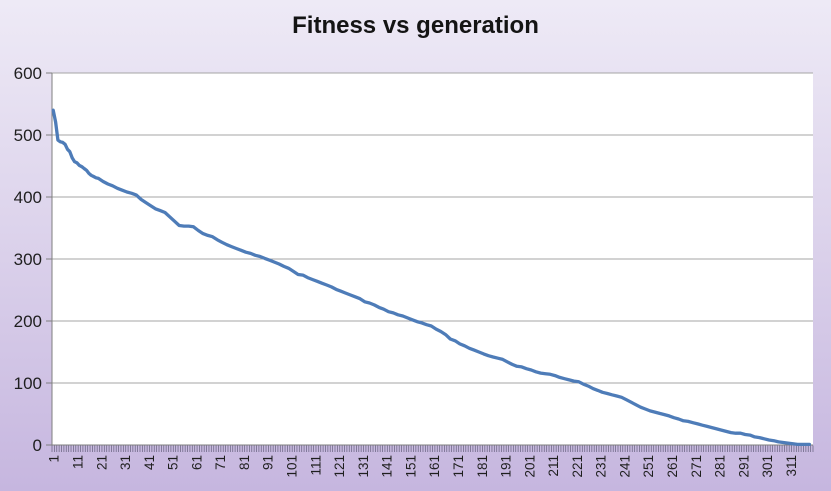 The width and height of the screenshot is (831, 491). I want to click on x-axis-label: 271, so click(696, 466).